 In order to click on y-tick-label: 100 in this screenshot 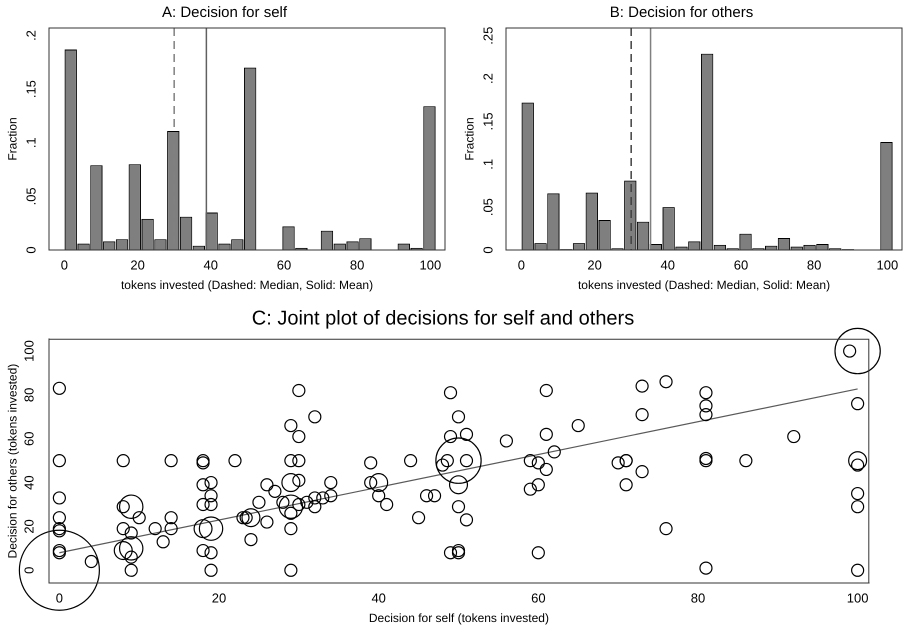, I will do `click(29, 351)`.